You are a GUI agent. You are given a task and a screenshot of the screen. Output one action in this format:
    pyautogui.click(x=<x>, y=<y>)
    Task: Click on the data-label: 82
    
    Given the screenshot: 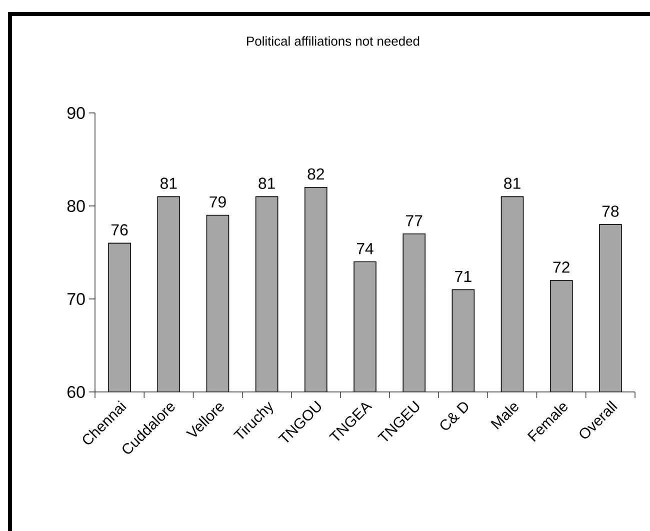 What is the action you would take?
    pyautogui.click(x=316, y=174)
    